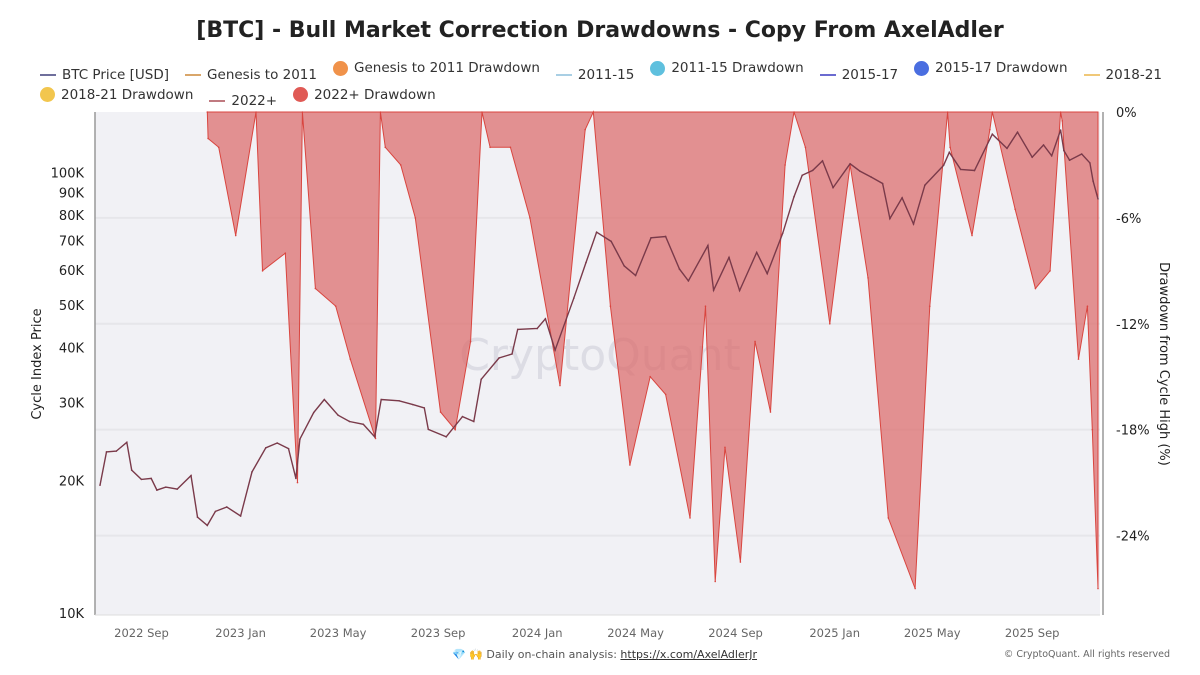 The width and height of the screenshot is (1200, 675). Describe the element at coordinates (1133, 431) in the screenshot. I see `y-right-tick-label: -18%` at that location.